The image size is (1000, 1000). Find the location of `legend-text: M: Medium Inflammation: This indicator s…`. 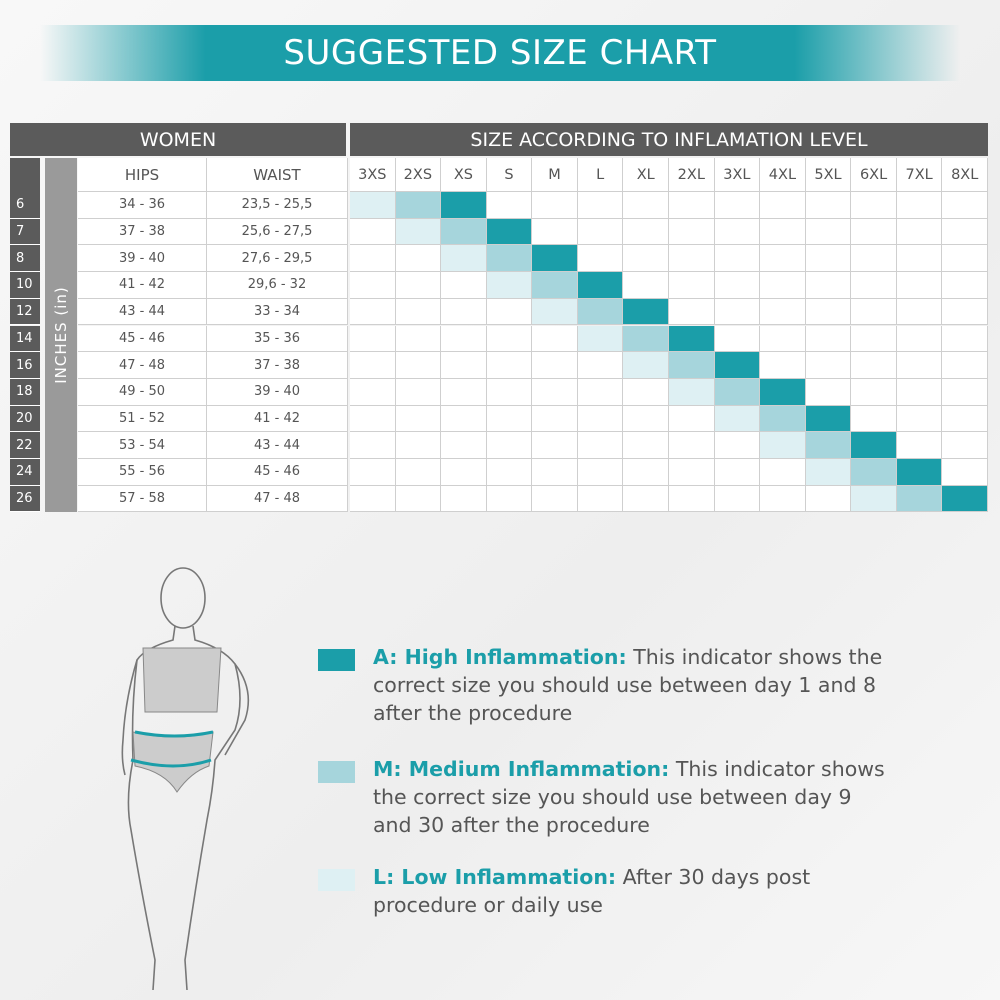

legend-text: M: Medium Inflammation: This indicator s… is located at coordinates (633, 797).